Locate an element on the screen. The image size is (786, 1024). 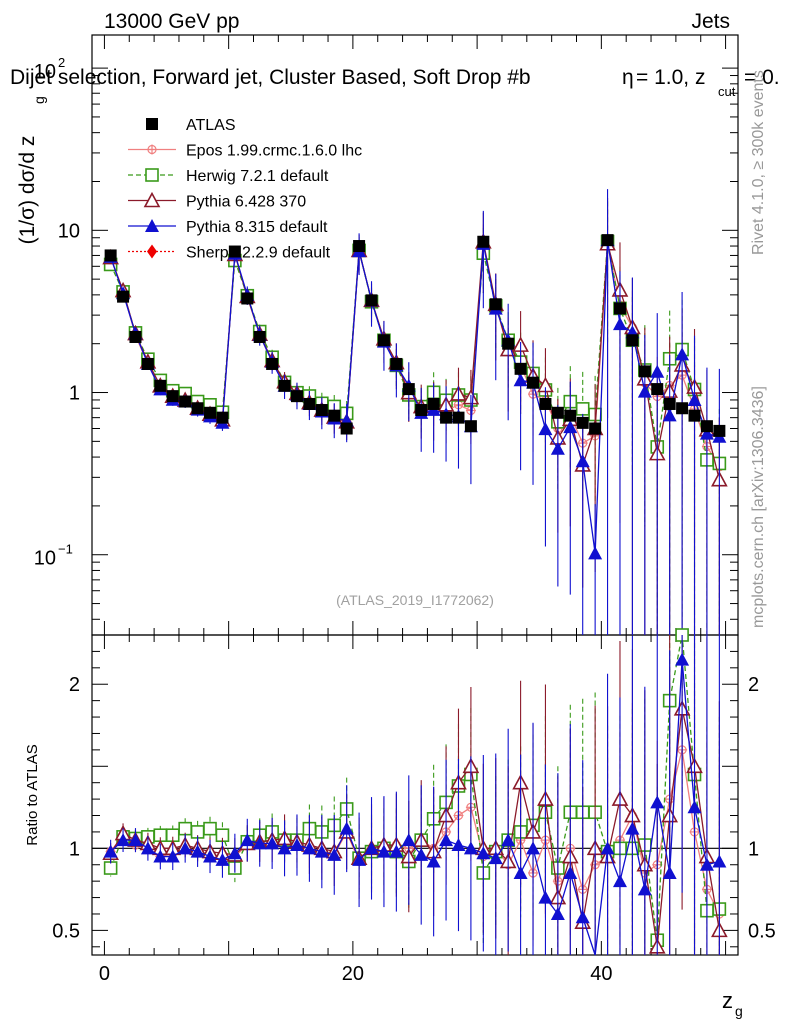
y-axis-label: (1/σ) dσ/d z g is located at coordinates (31, 170).